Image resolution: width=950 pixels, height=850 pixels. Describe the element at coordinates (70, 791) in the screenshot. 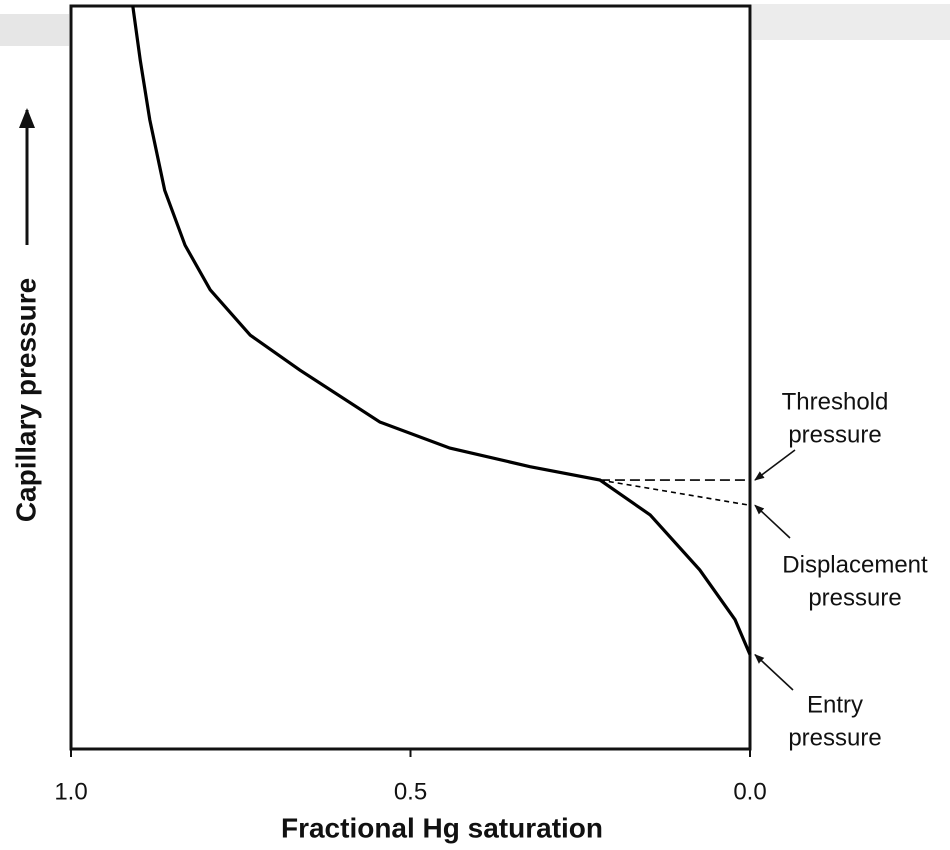

I see `x-tick-label: 1.0` at that location.